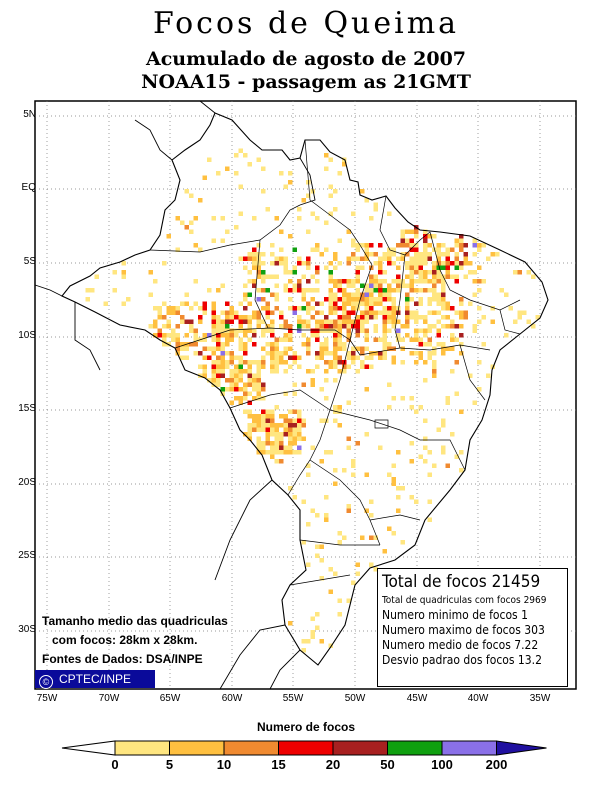 The width and height of the screenshot is (612, 792). What do you see at coordinates (47, 698) in the screenshot?
I see `lon-label: 75W` at bounding box center [47, 698].